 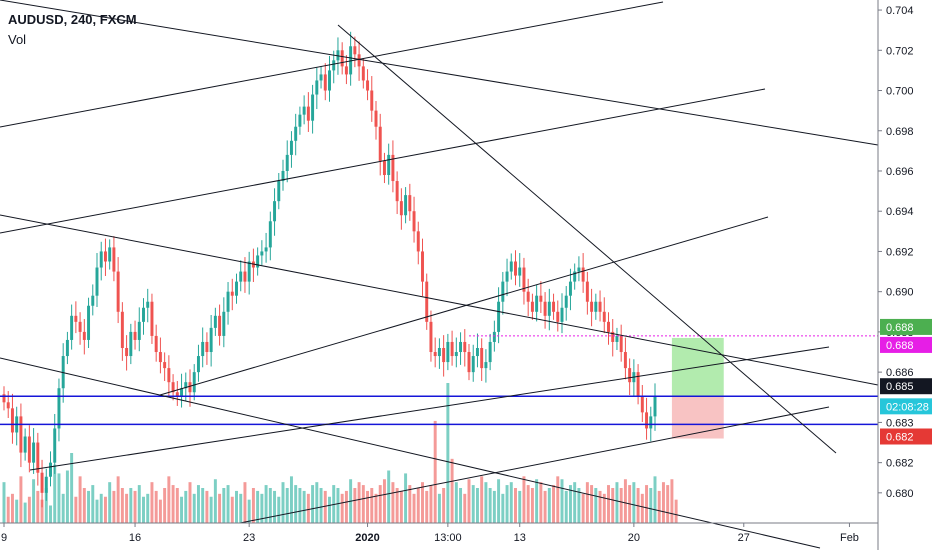 I want to click on price-tick-label: 0.702, so click(x=900, y=51).